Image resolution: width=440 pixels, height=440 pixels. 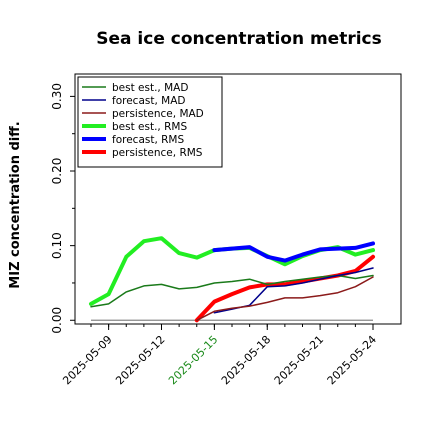 I want to click on x-tick-label: 2025-05-15, so click(x=193, y=360).